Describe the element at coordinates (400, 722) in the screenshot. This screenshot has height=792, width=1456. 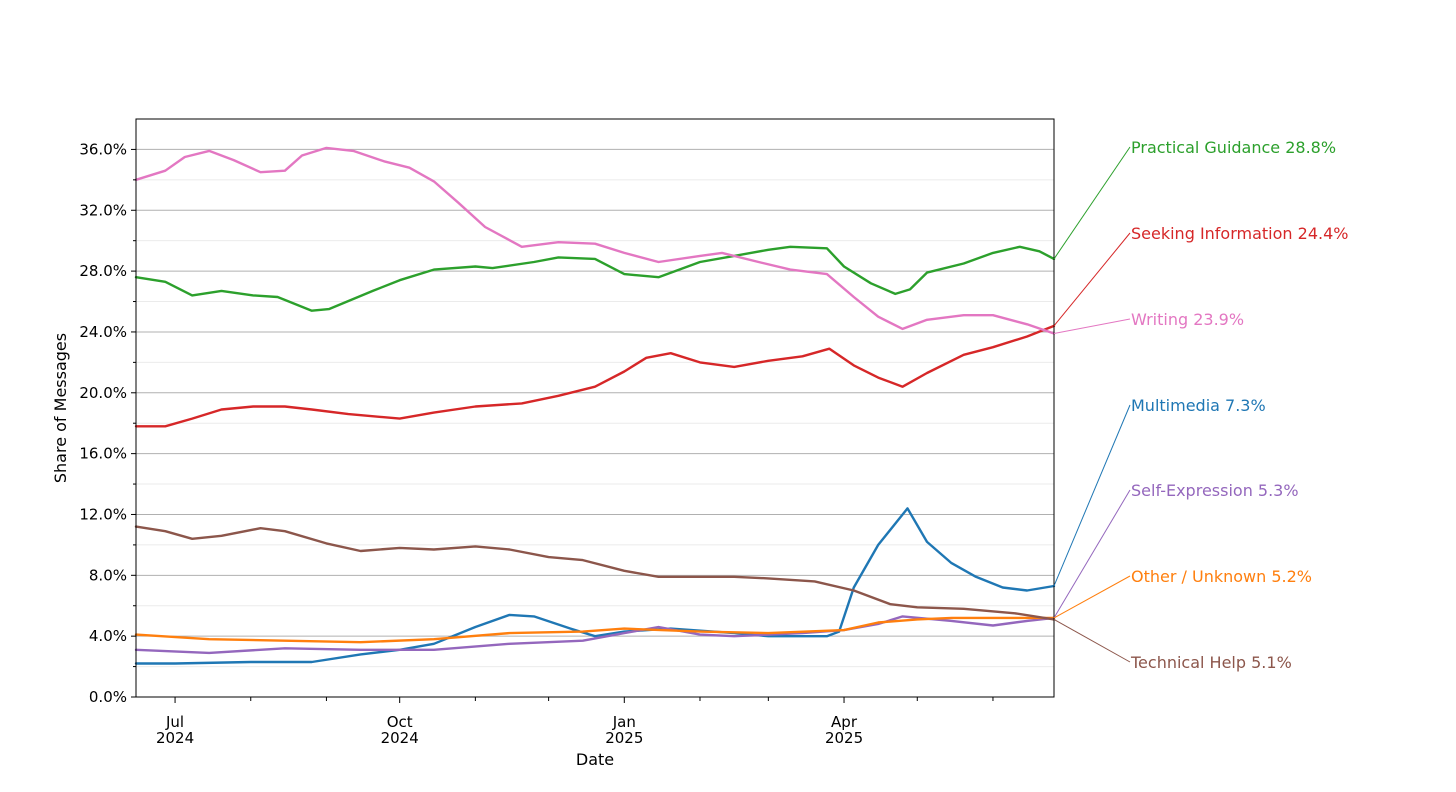
I see `x-tick-month-label: Oct` at that location.